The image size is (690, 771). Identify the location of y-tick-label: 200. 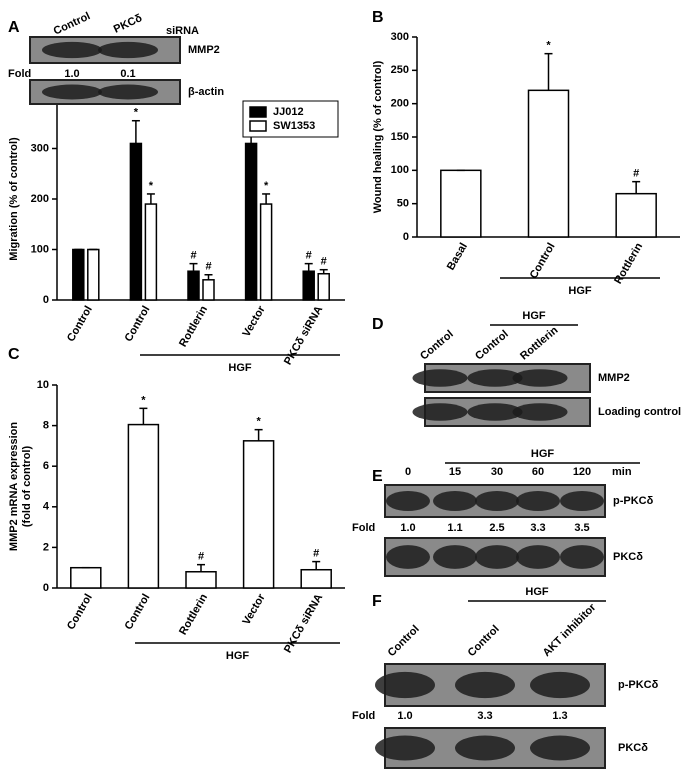
(40, 199).